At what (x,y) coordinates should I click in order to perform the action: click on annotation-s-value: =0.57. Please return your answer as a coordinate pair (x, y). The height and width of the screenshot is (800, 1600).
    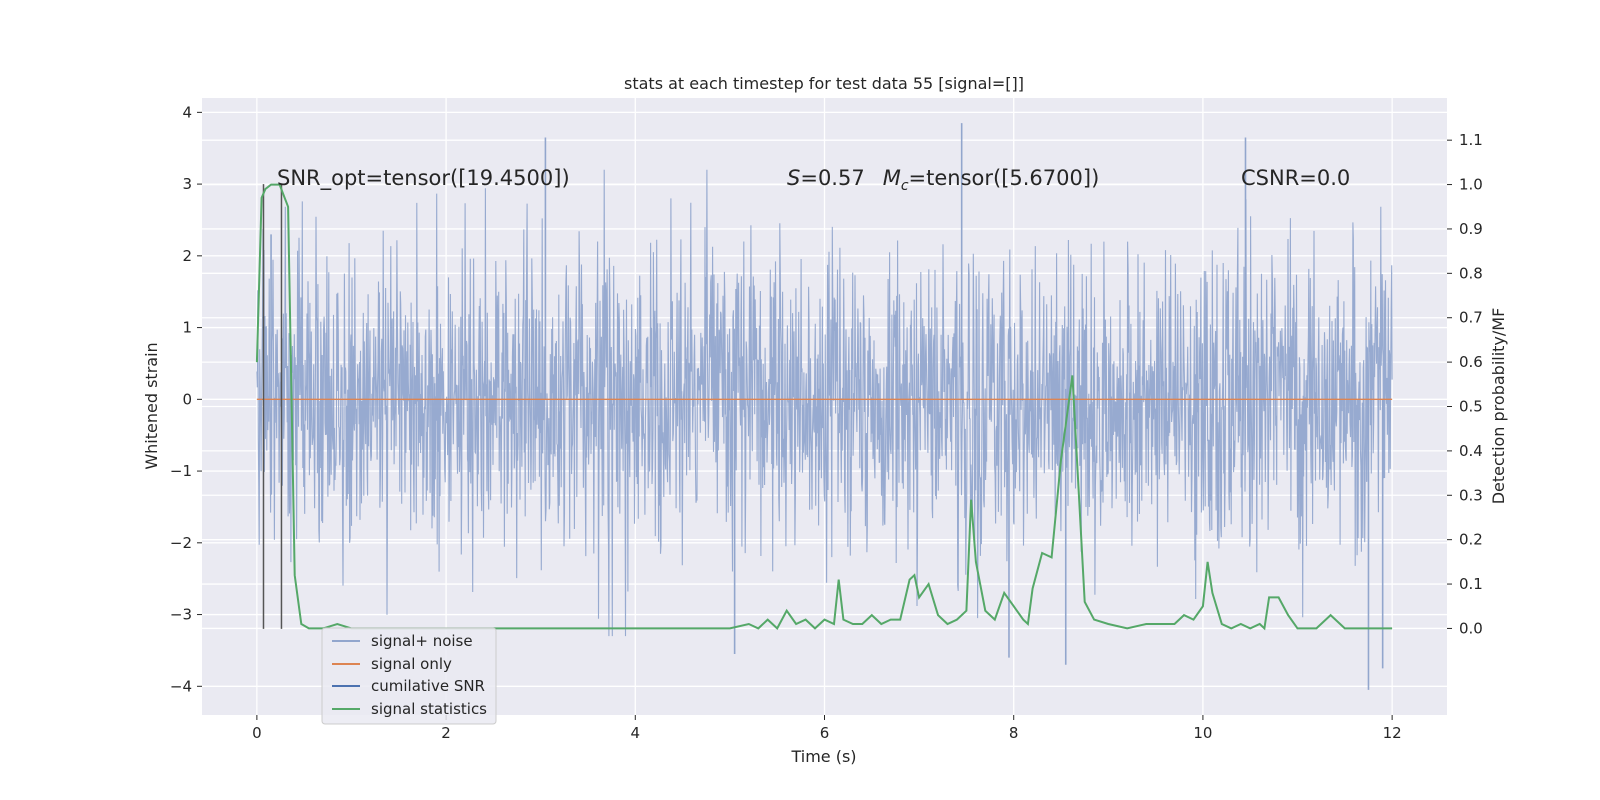
    Looking at the image, I should click on (832, 178).